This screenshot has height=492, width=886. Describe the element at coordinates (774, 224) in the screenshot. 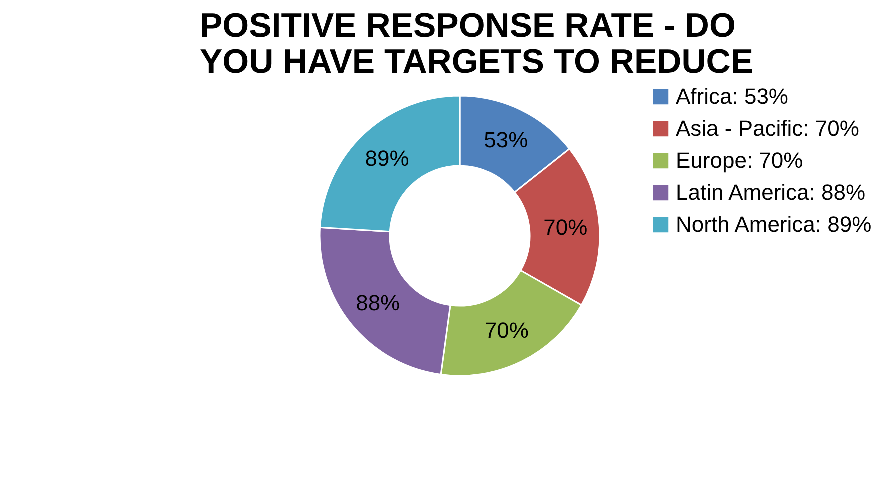

I see `legend-label: North America: 89%` at that location.